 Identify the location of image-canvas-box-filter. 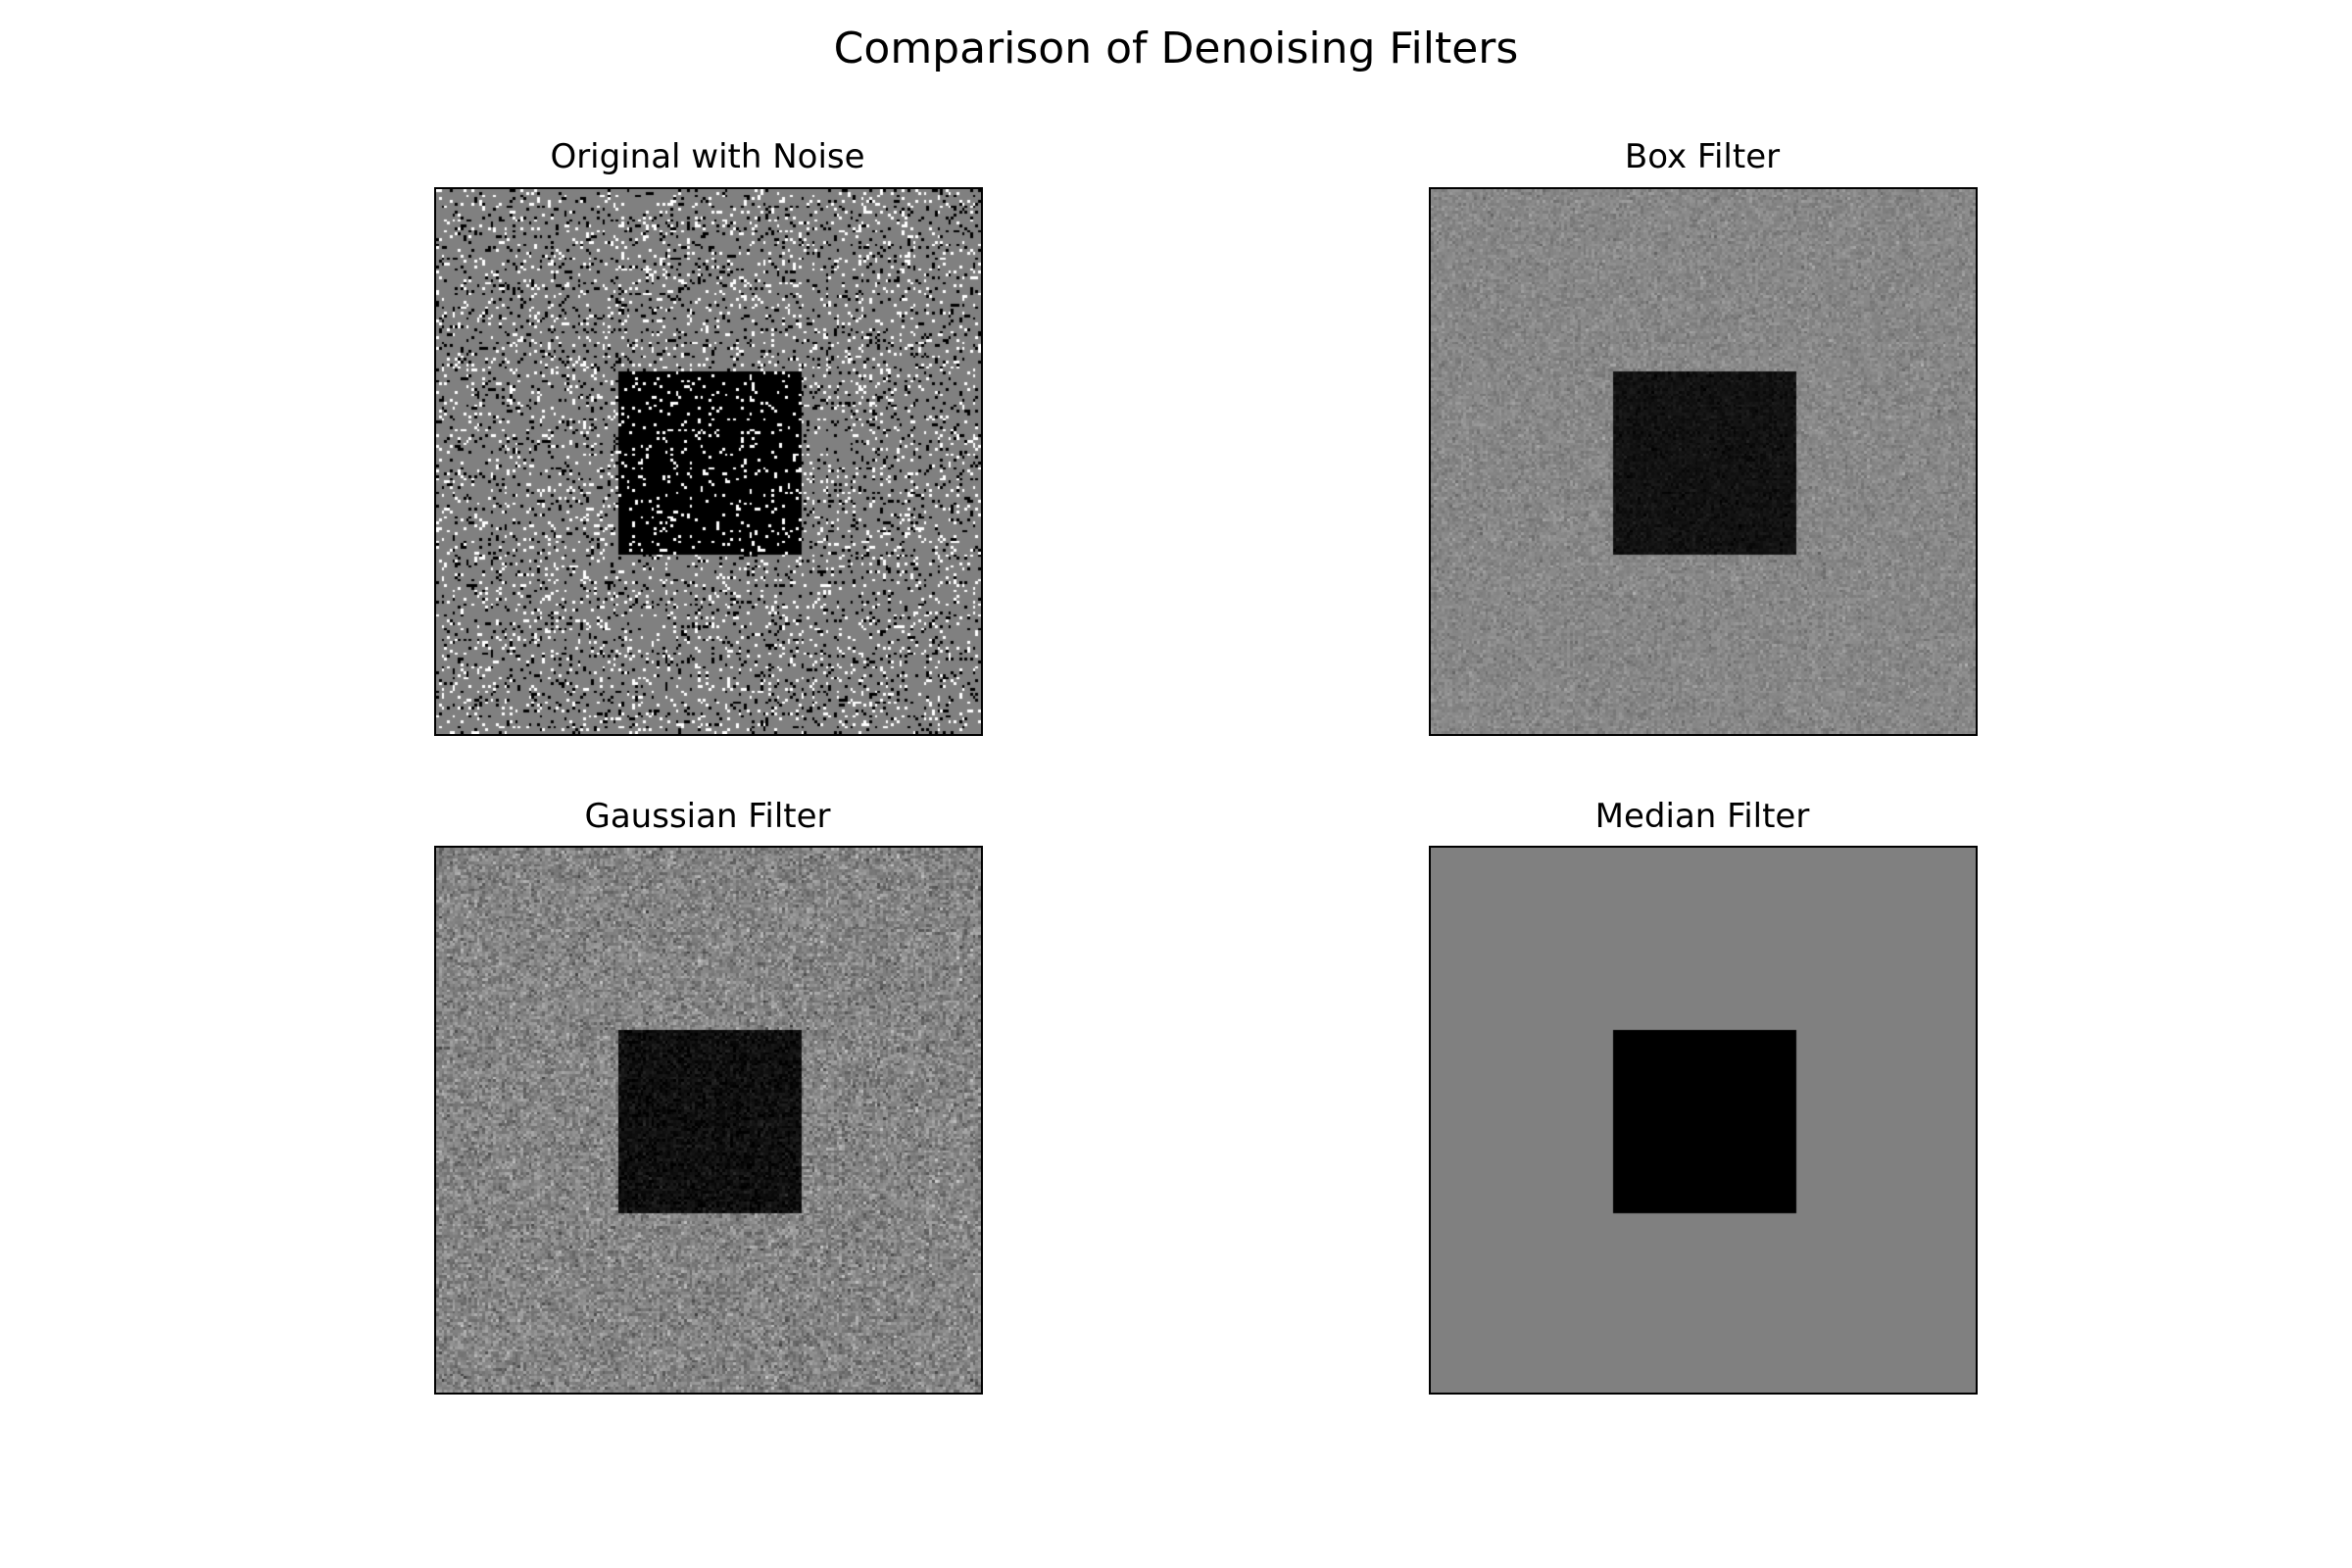
(1703, 461).